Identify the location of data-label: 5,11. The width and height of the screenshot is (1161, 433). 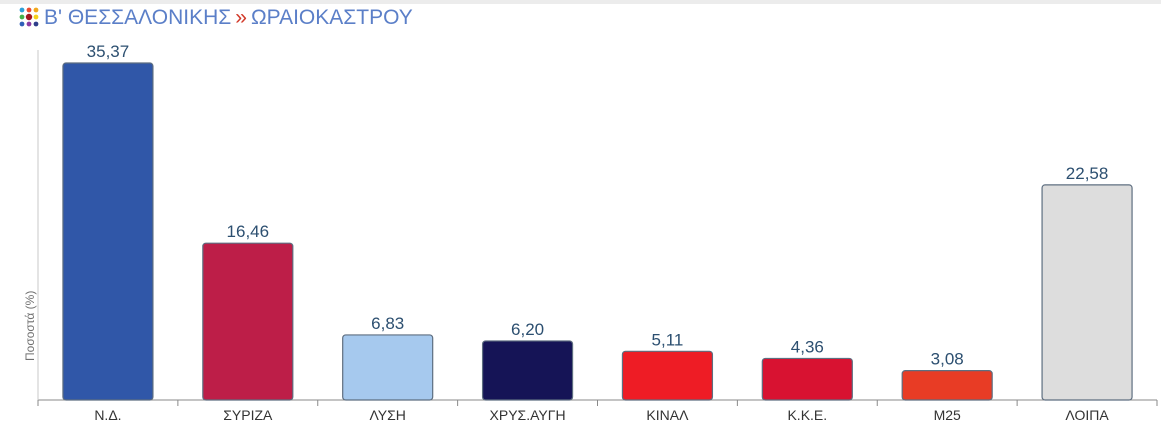
(668, 339).